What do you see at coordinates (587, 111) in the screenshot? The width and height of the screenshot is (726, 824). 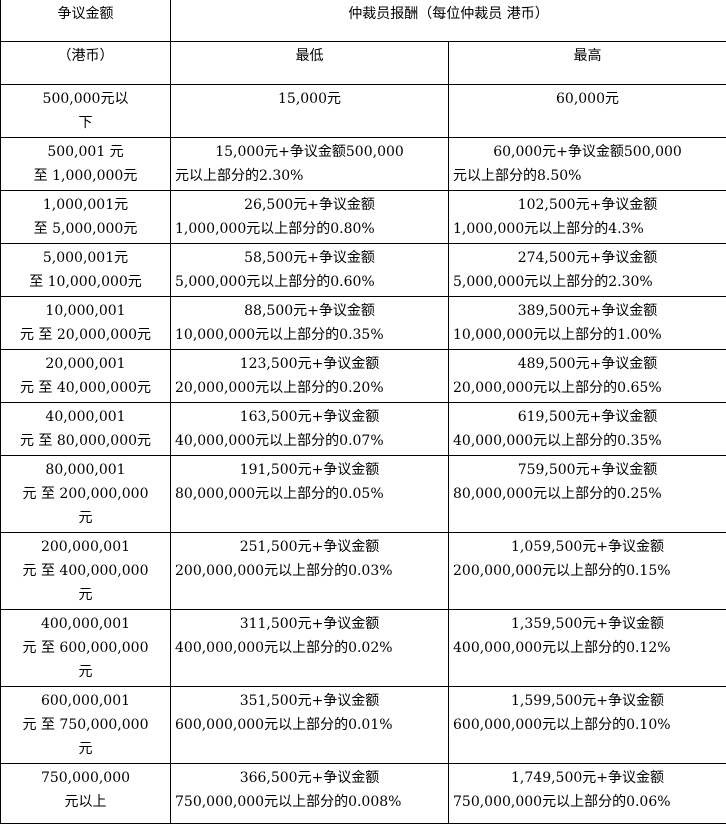 I see `fee-cell: 60,000元` at bounding box center [587, 111].